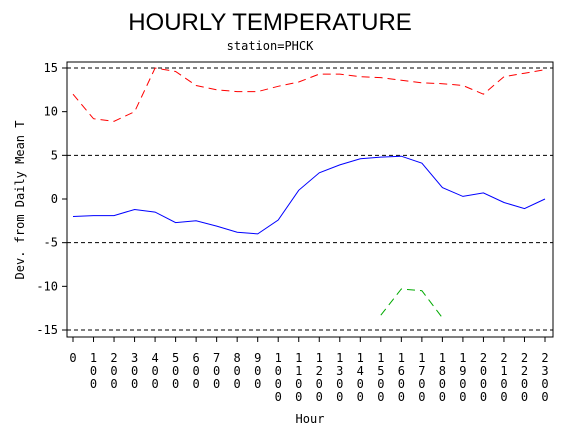 The width and height of the screenshot is (570, 430). What do you see at coordinates (54, 155) in the screenshot?
I see `y-tick-label: 5` at bounding box center [54, 155].